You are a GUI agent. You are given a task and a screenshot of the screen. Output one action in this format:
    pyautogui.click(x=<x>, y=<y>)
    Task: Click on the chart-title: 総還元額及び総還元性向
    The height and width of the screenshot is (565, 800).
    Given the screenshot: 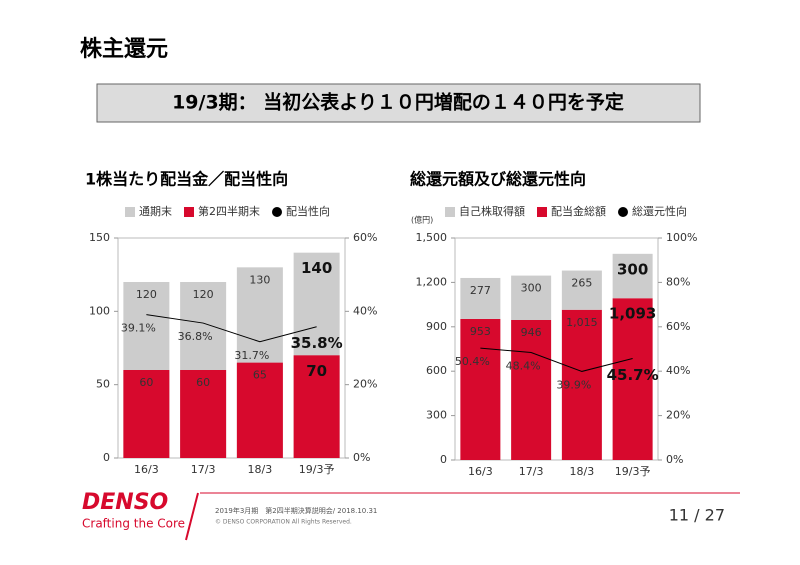 What is the action you would take?
    pyautogui.click(x=498, y=179)
    